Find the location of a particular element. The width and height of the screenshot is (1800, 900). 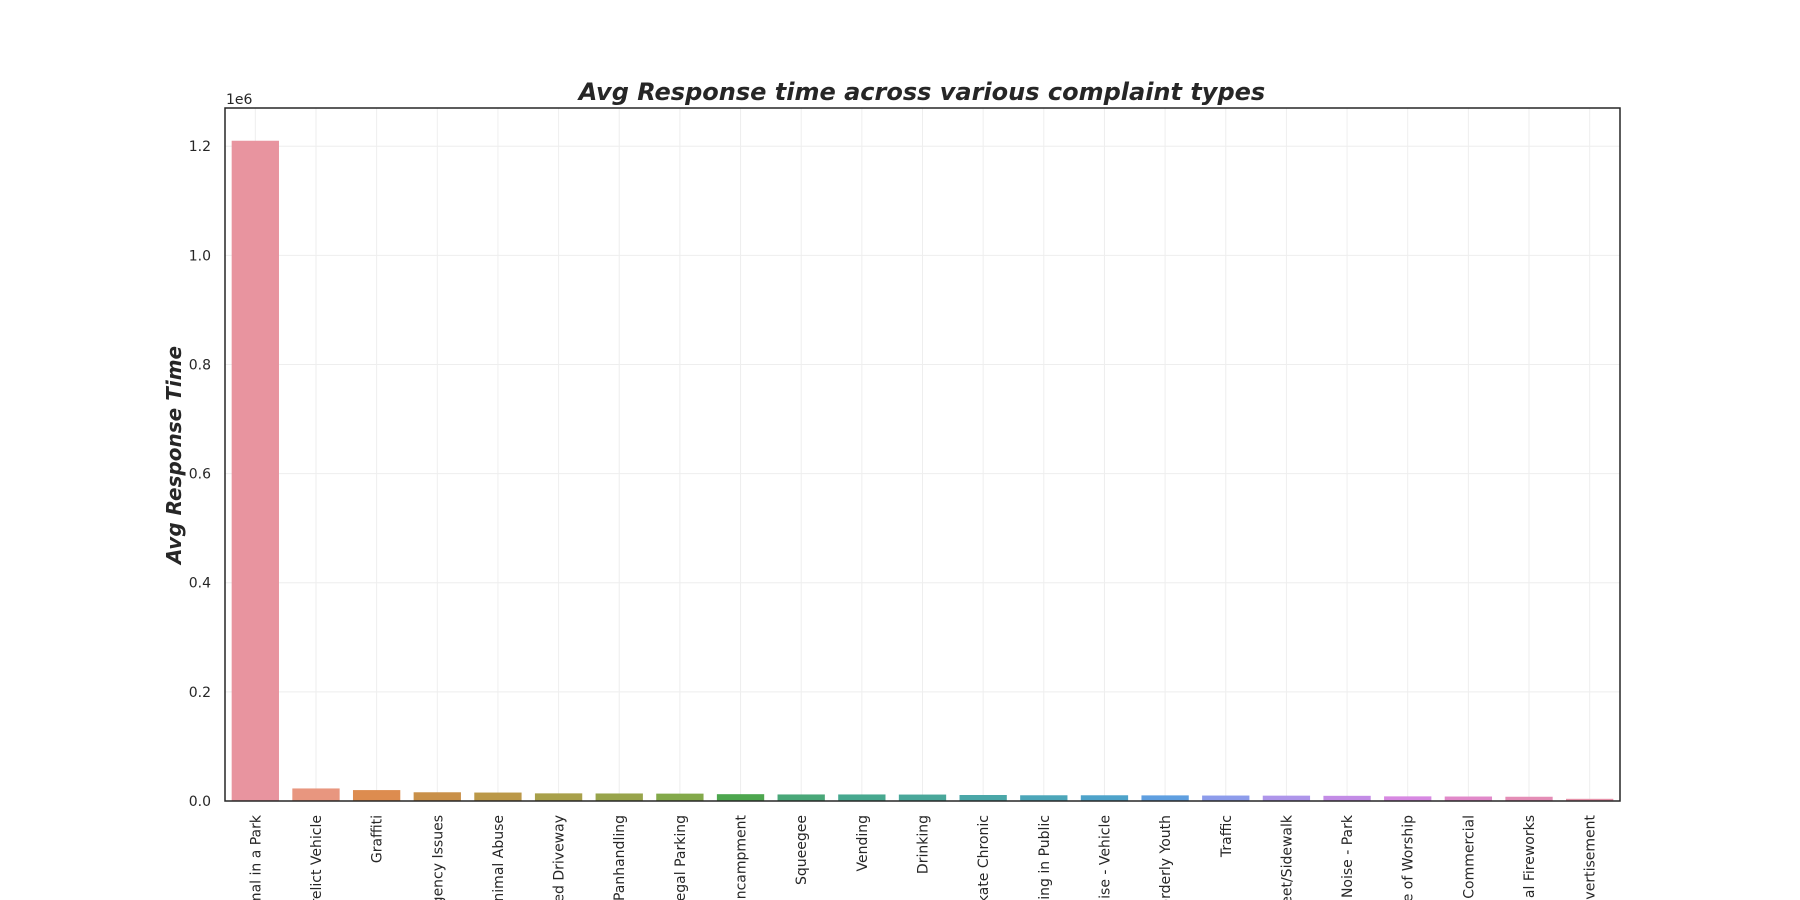

y-axis-label: Avg Response Time is located at coordinates (174, 456).